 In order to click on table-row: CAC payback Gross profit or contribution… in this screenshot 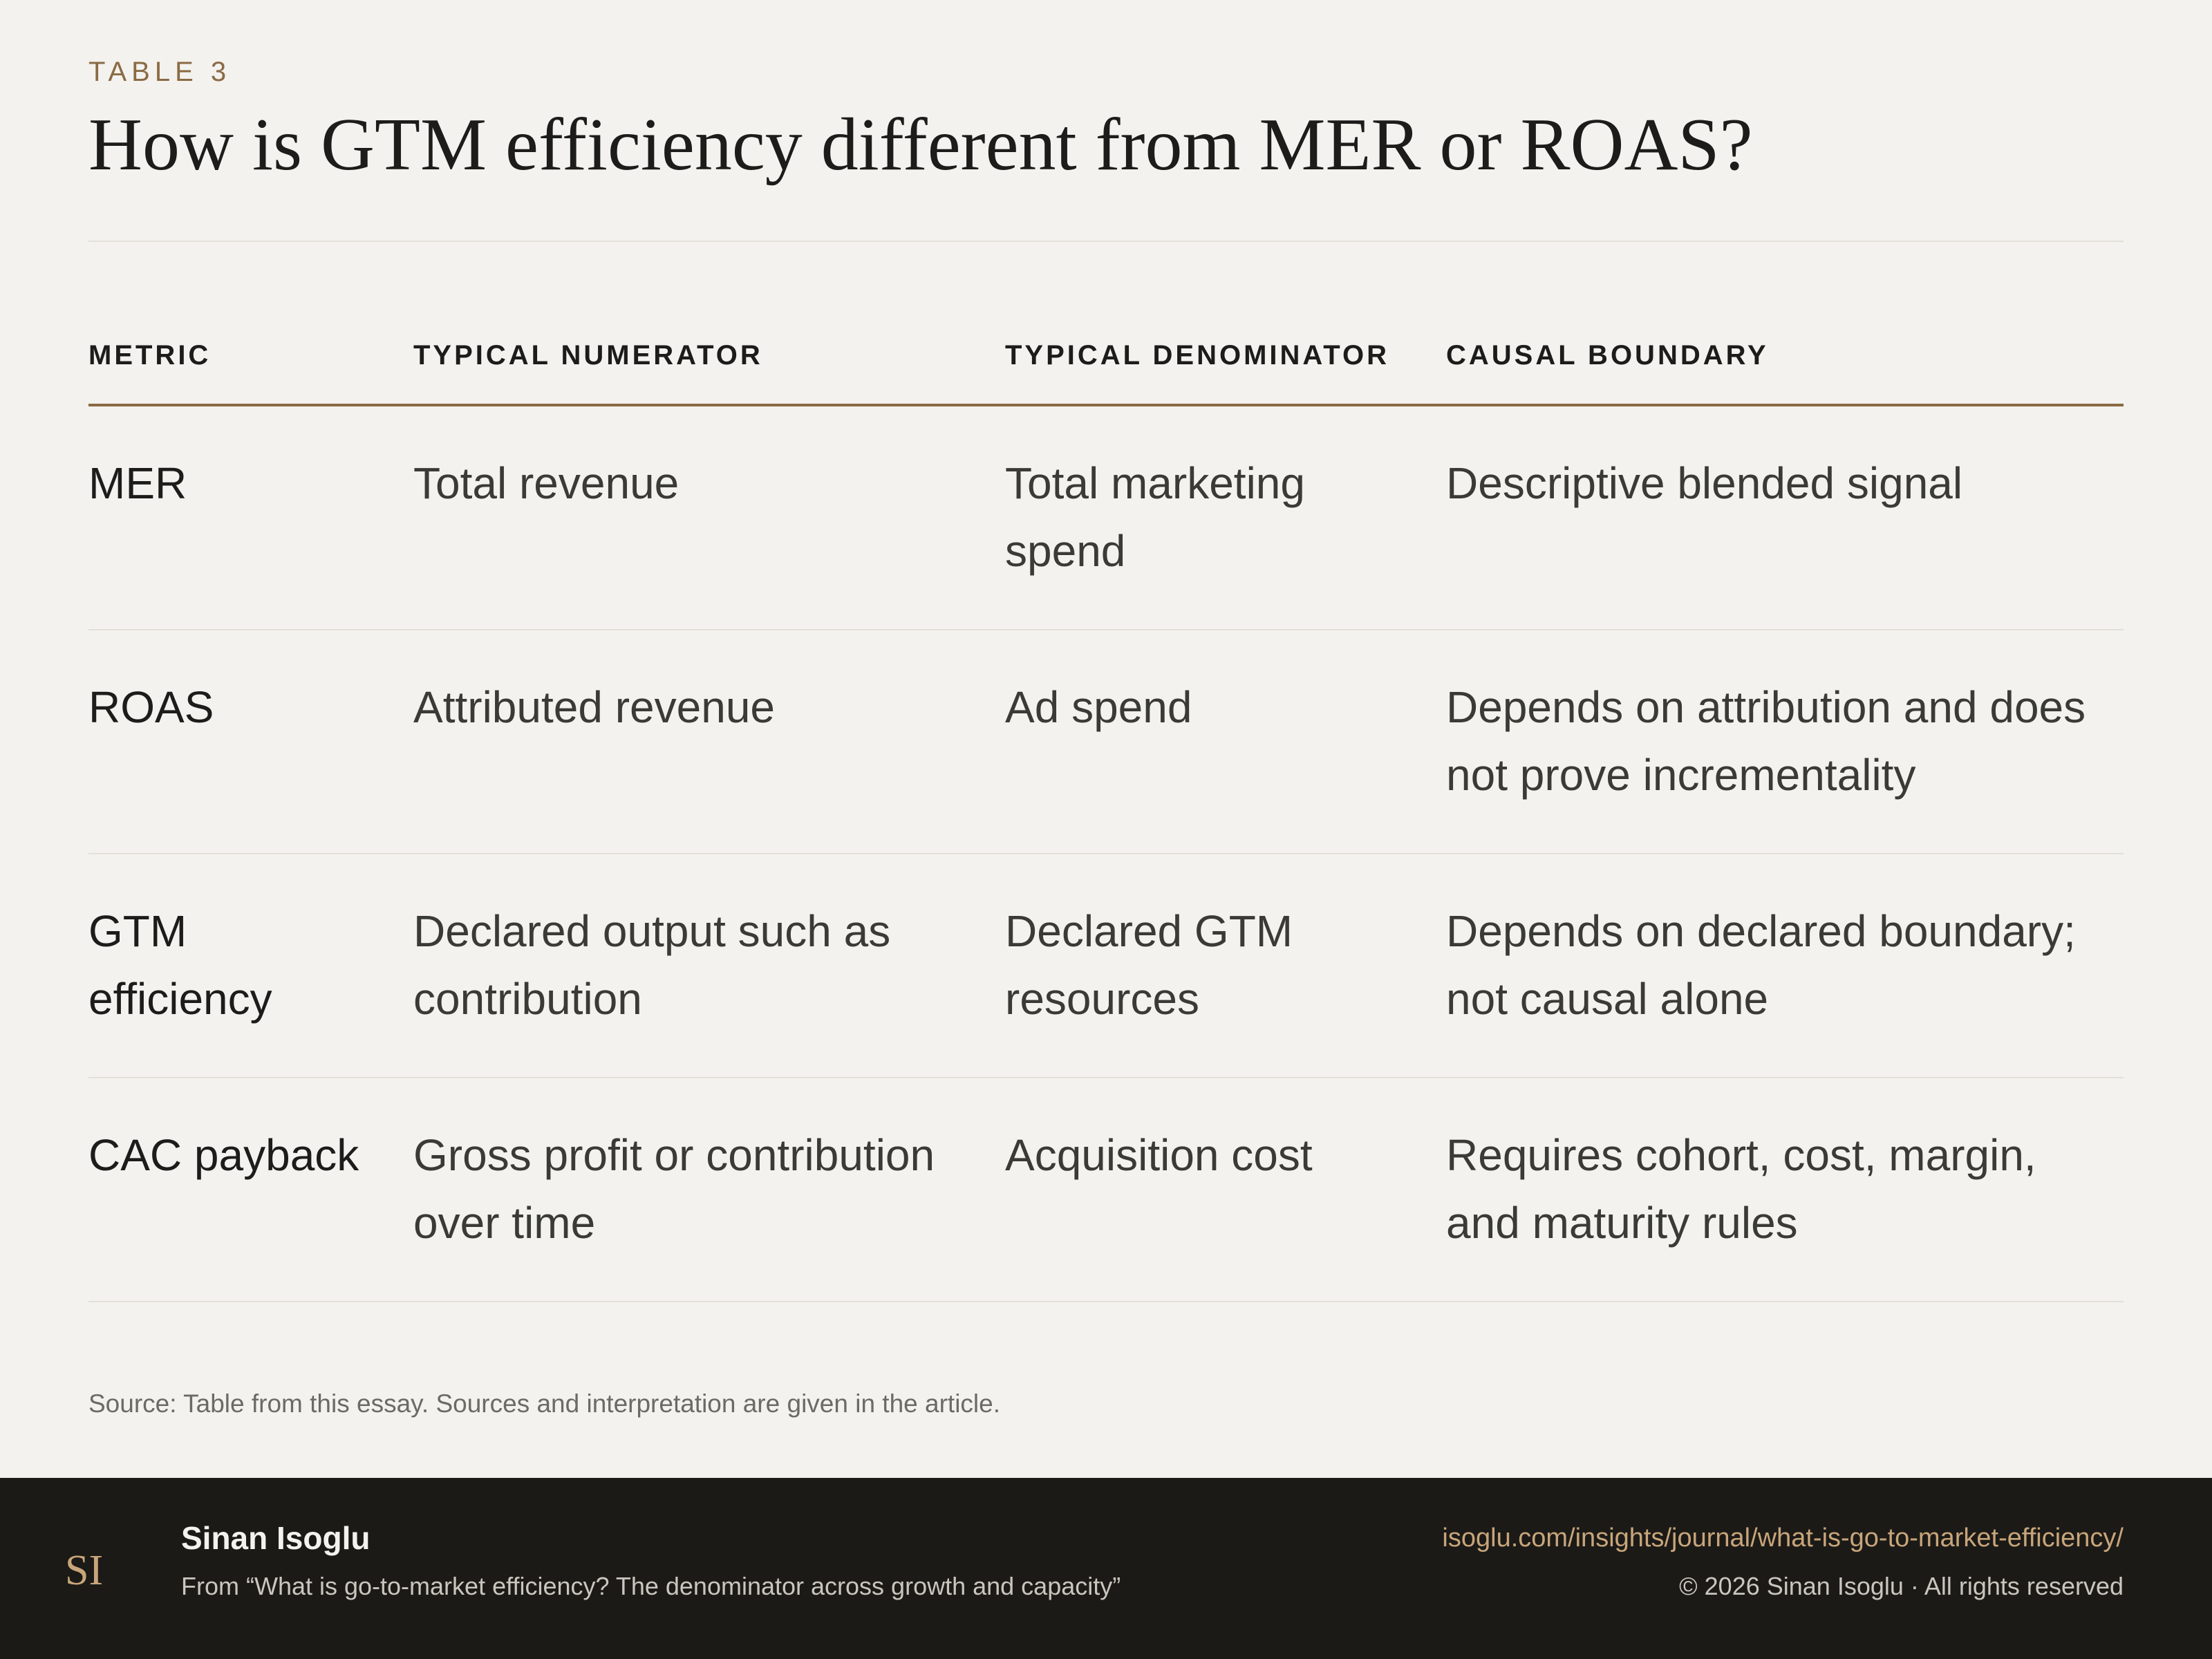, I will do `click(1106, 1190)`.